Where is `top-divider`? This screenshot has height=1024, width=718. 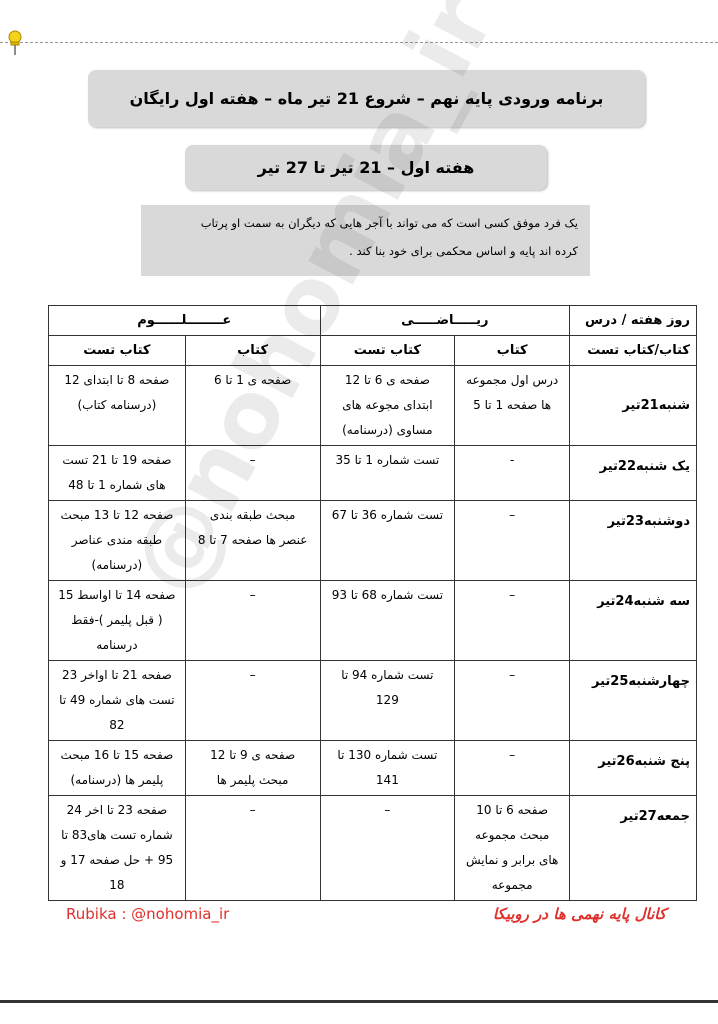
top-divider is located at coordinates (359, 42).